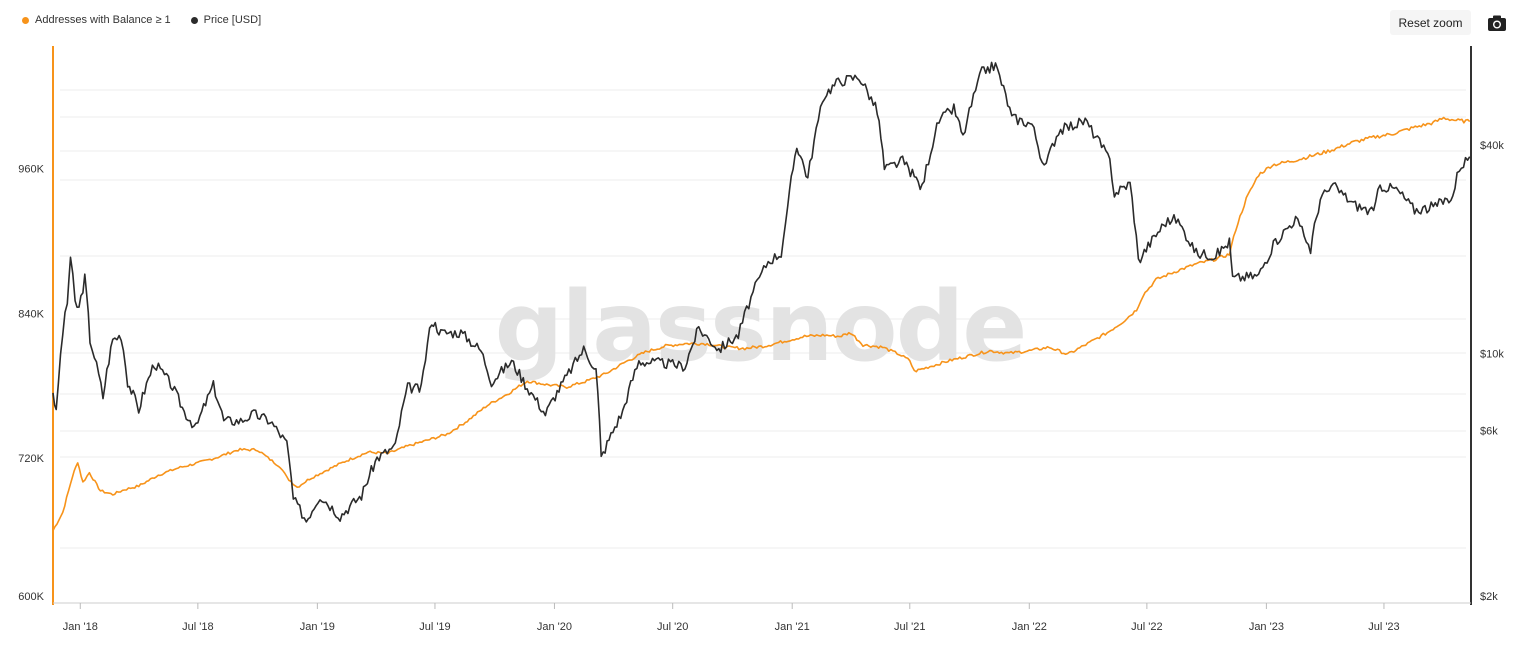  Describe the element at coordinates (197, 627) in the screenshot. I see `x-tick-label: Jul '18` at that location.